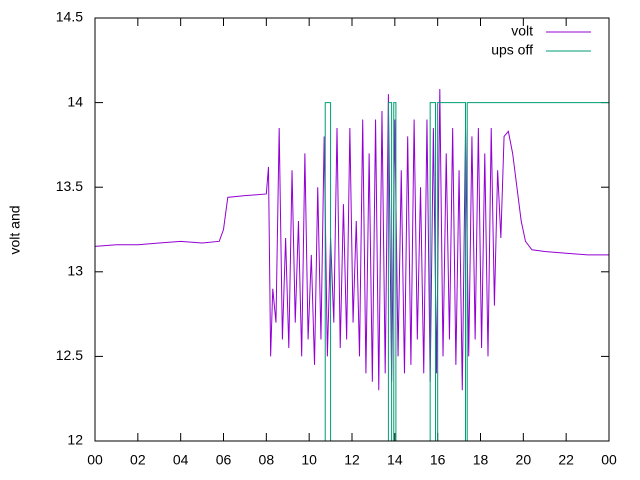 This screenshot has height=480, width=640. Describe the element at coordinates (309, 460) in the screenshot. I see `x-tick-label: 10` at that location.